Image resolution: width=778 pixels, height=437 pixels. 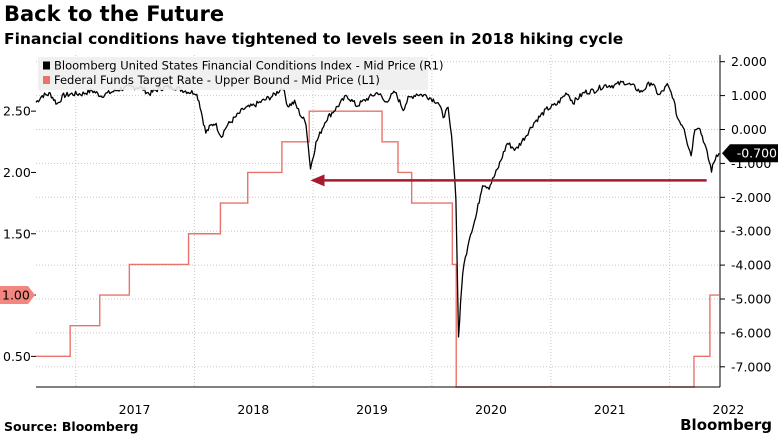 What do you see at coordinates (726, 425) in the screenshot?
I see `brand-logo-text: Bloomberg` at bounding box center [726, 425].